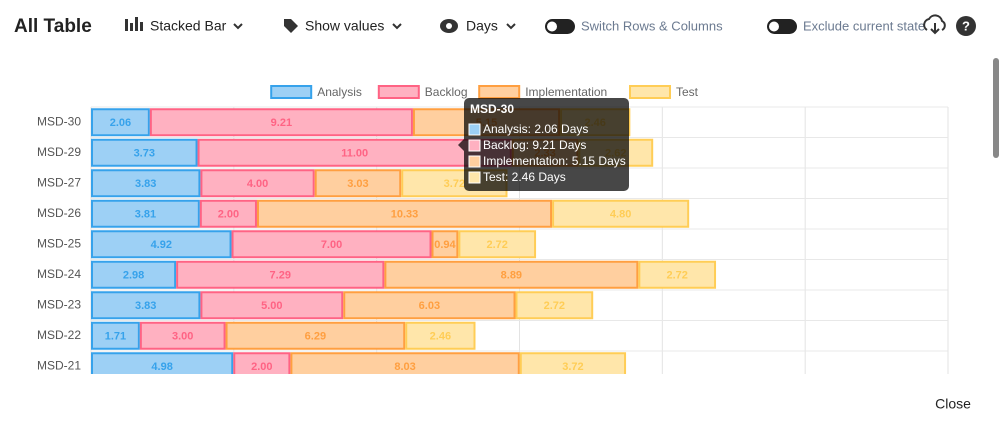  I want to click on y-tick-label: MSD-30, so click(59, 121).